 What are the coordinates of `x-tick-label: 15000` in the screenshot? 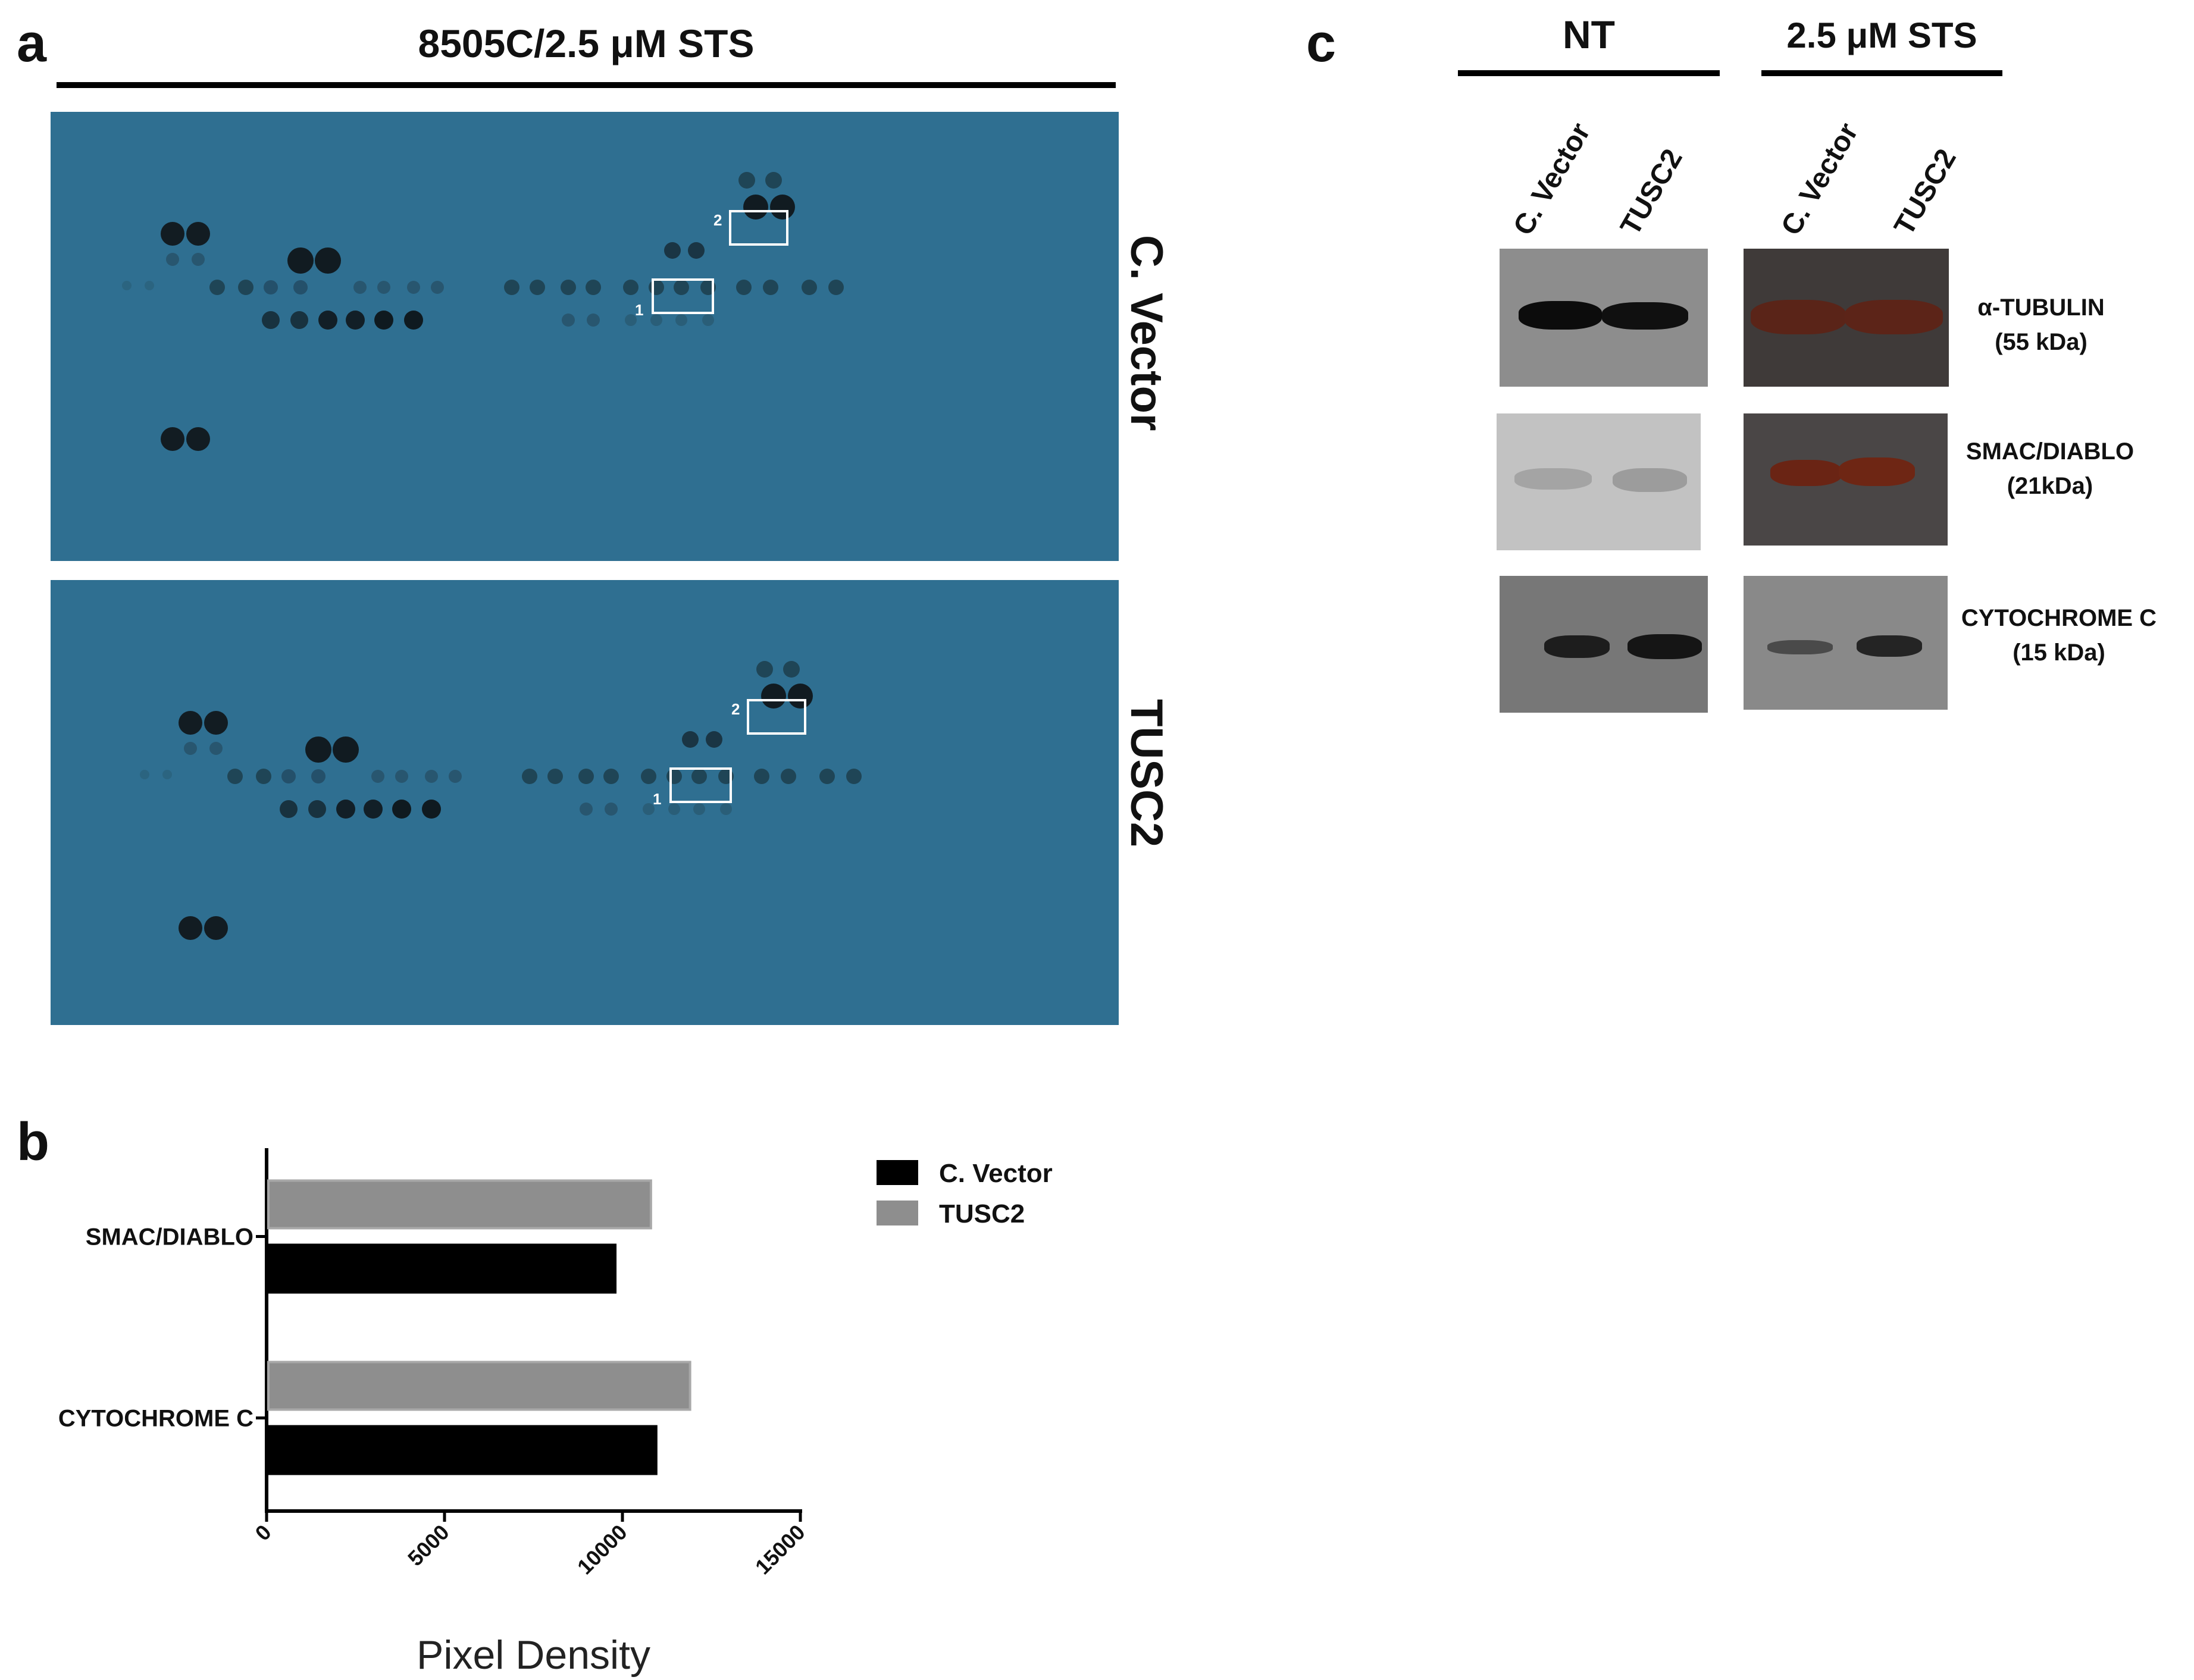 It's located at (780, 1549).